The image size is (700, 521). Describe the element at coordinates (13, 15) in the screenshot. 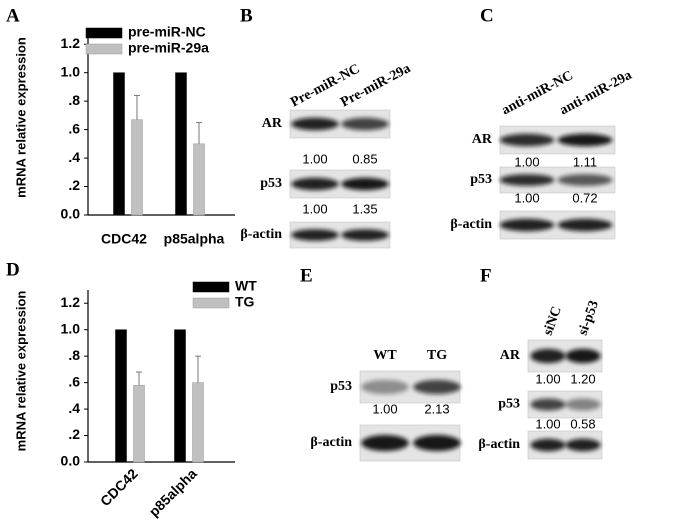

I see `panel-letter: A` at that location.